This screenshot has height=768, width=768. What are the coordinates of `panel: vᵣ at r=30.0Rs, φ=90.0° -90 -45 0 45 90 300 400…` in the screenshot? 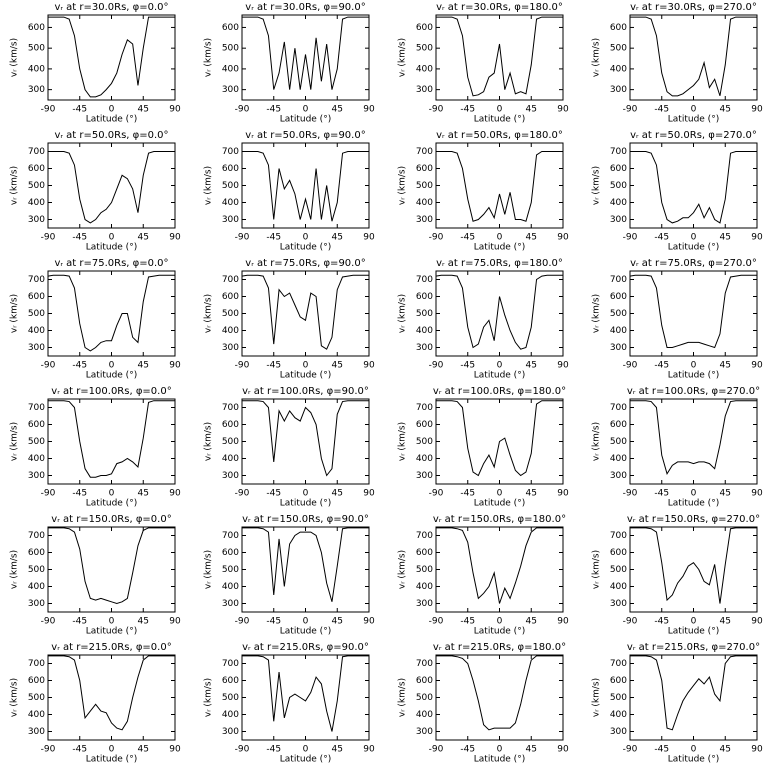 It's located at (289, 63).